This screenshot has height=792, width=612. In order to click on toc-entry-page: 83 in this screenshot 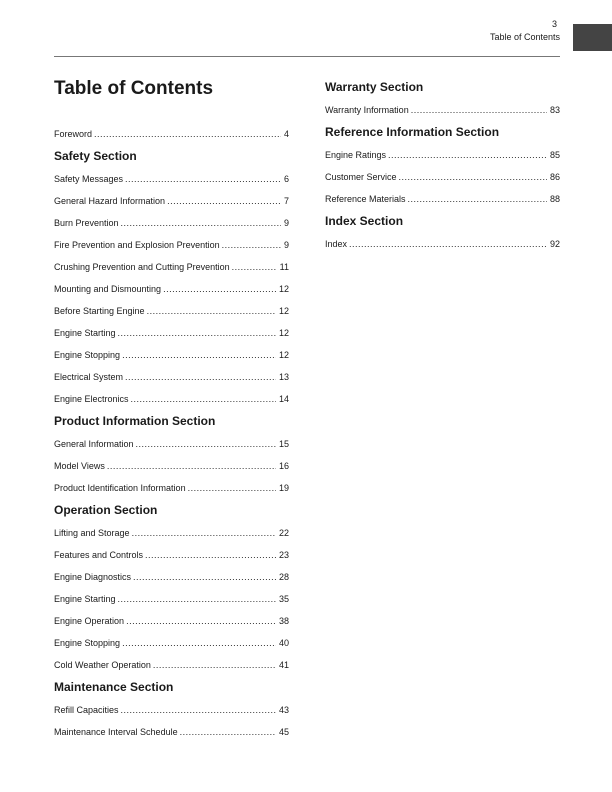, I will do `click(554, 110)`.